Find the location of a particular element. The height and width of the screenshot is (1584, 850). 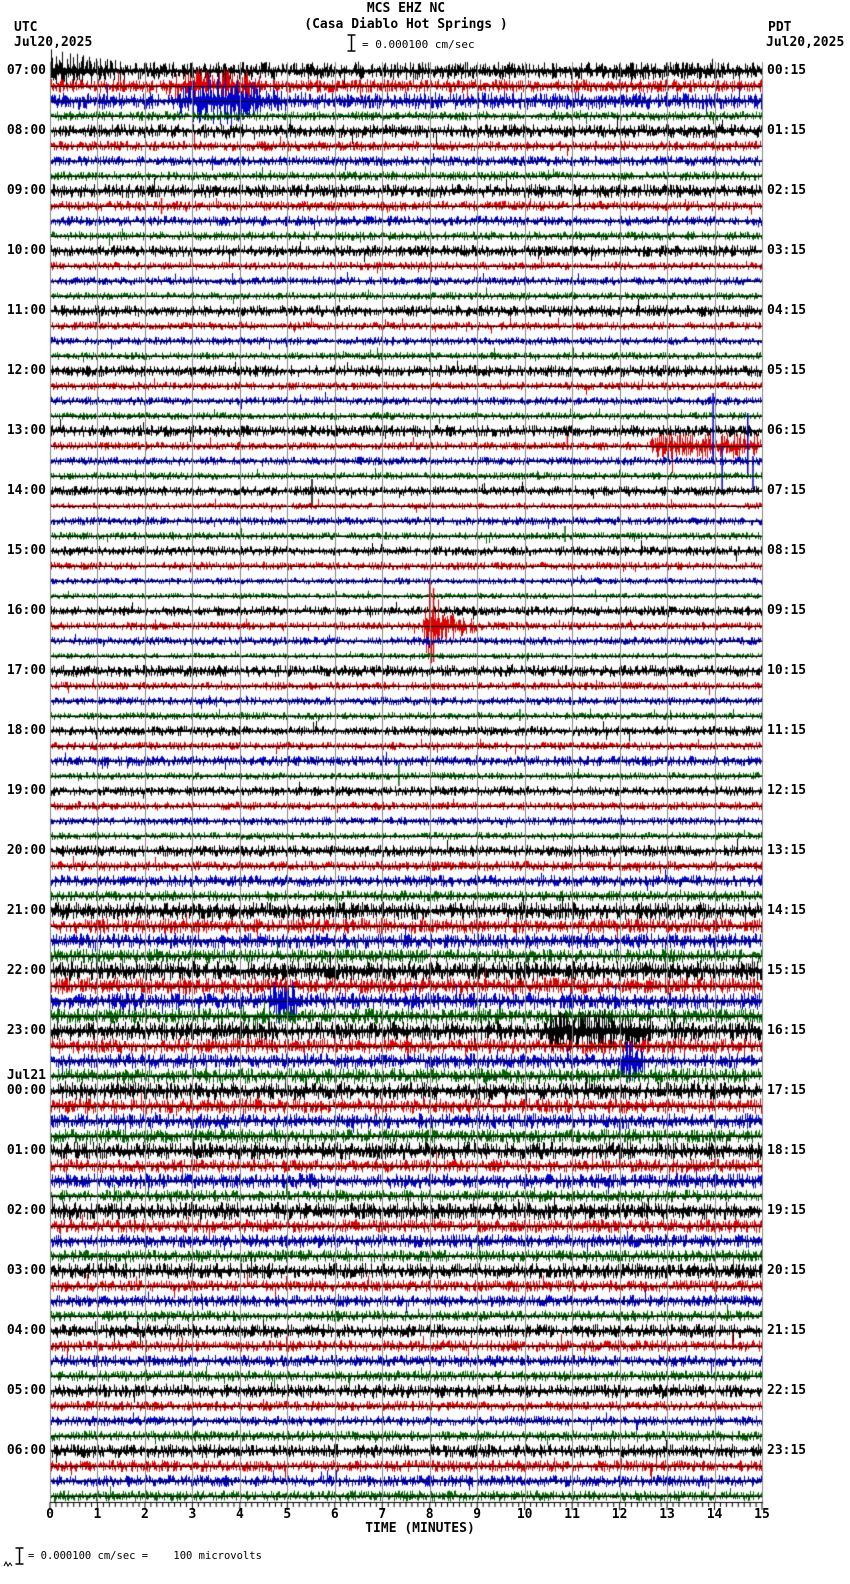

utc-hour-label: 04:00 is located at coordinates (26, 1330).